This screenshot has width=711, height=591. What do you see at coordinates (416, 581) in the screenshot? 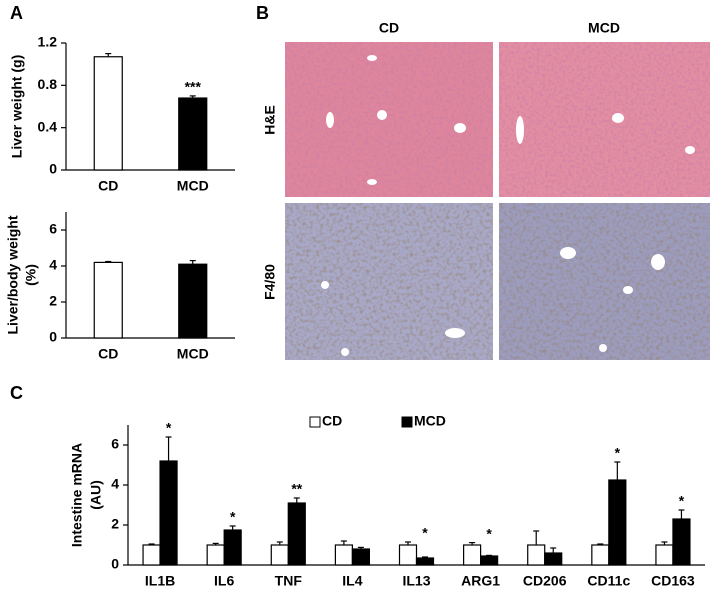
I see `x-tick-label: IL13` at bounding box center [416, 581].